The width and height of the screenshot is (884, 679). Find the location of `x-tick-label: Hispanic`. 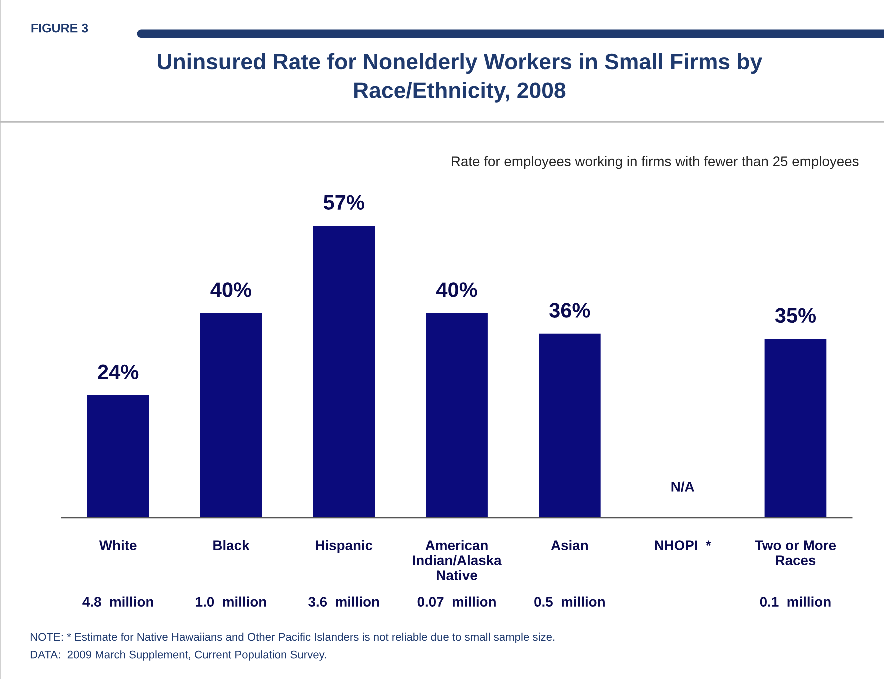

x-tick-label: Hispanic is located at coordinates (344, 547).